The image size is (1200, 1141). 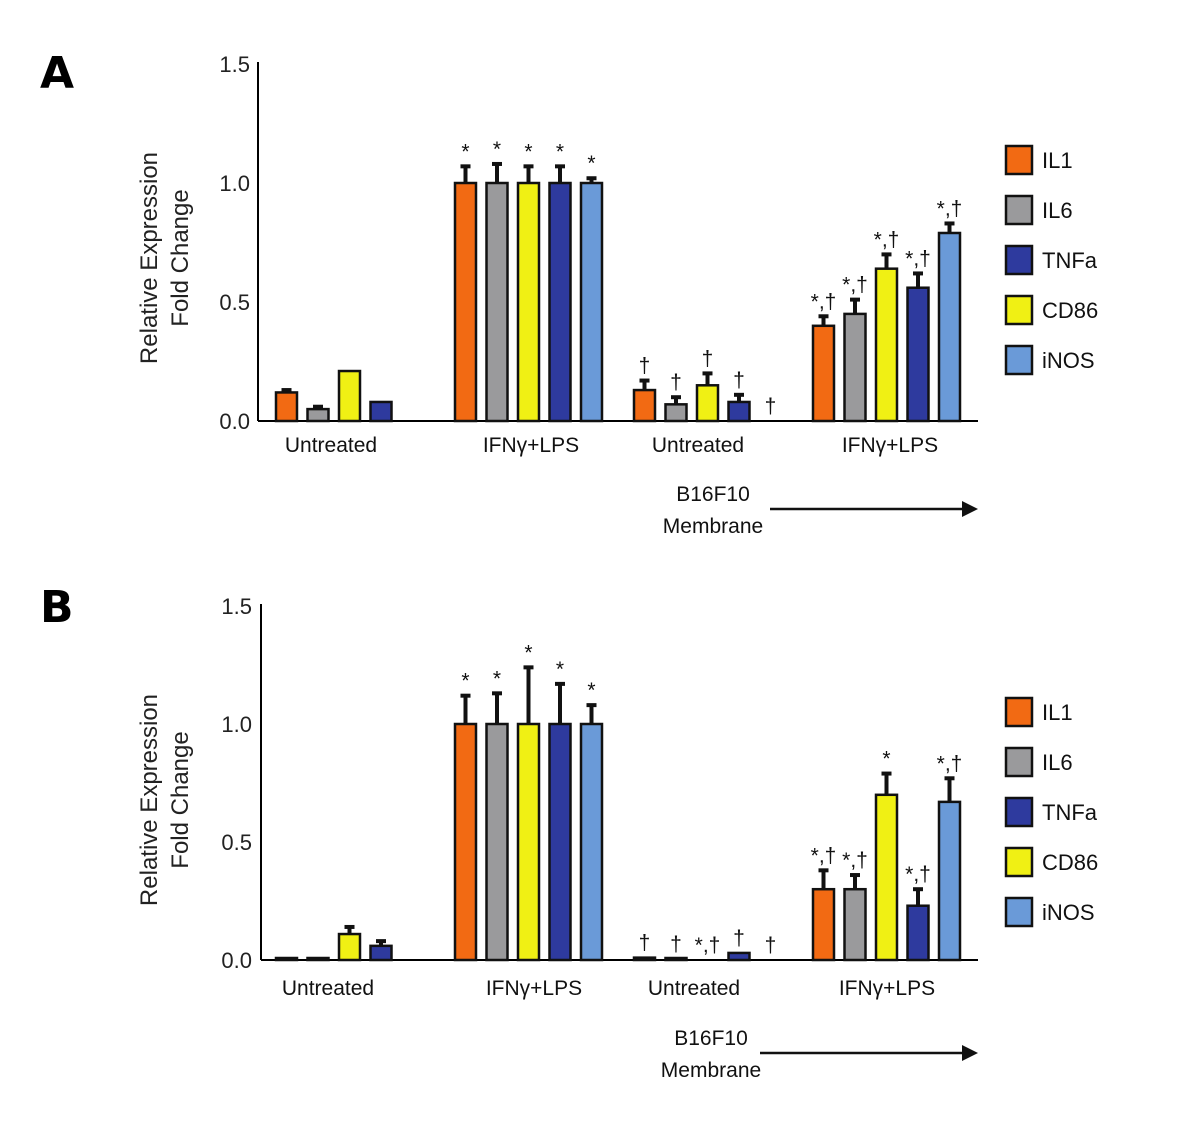 I want to click on panel-b-legend-label-il6: IL6, so click(x=1057, y=762).